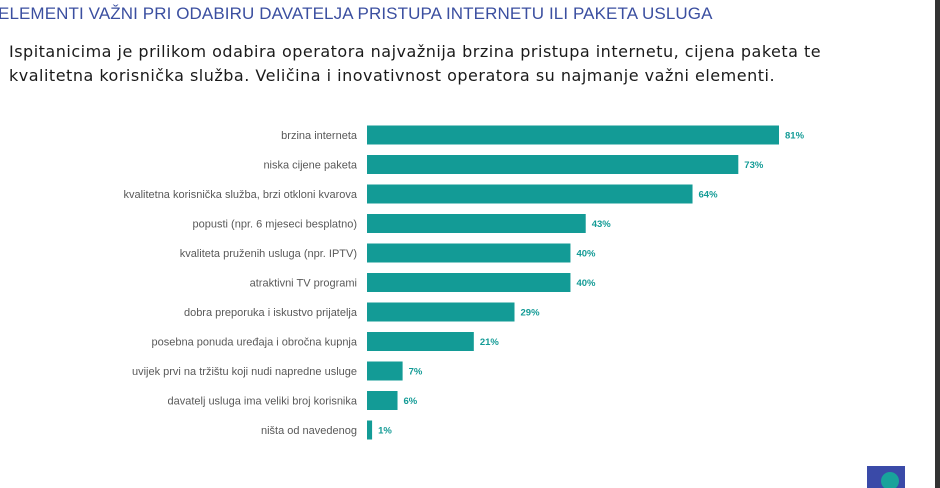 The width and height of the screenshot is (940, 488). Describe the element at coordinates (490, 342) in the screenshot. I see `data-label: 21%` at that location.